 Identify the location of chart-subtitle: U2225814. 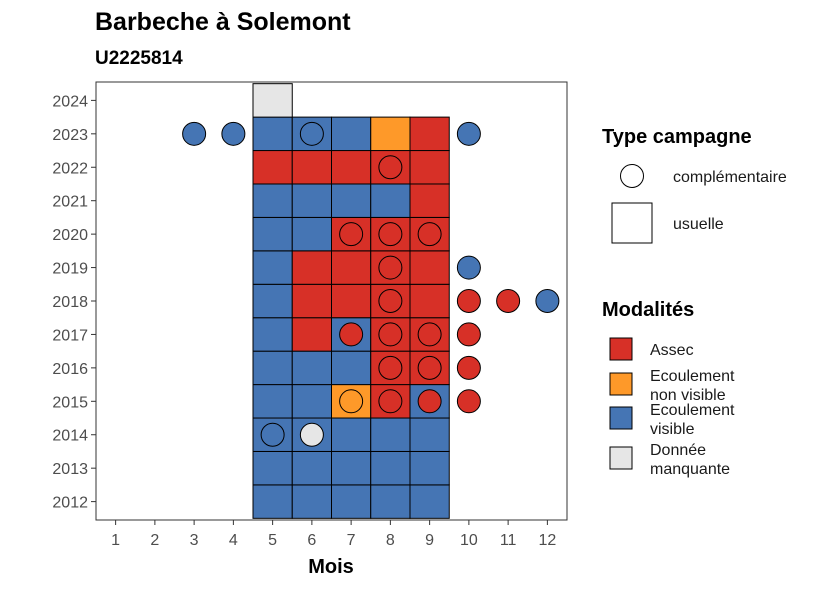
(139, 58).